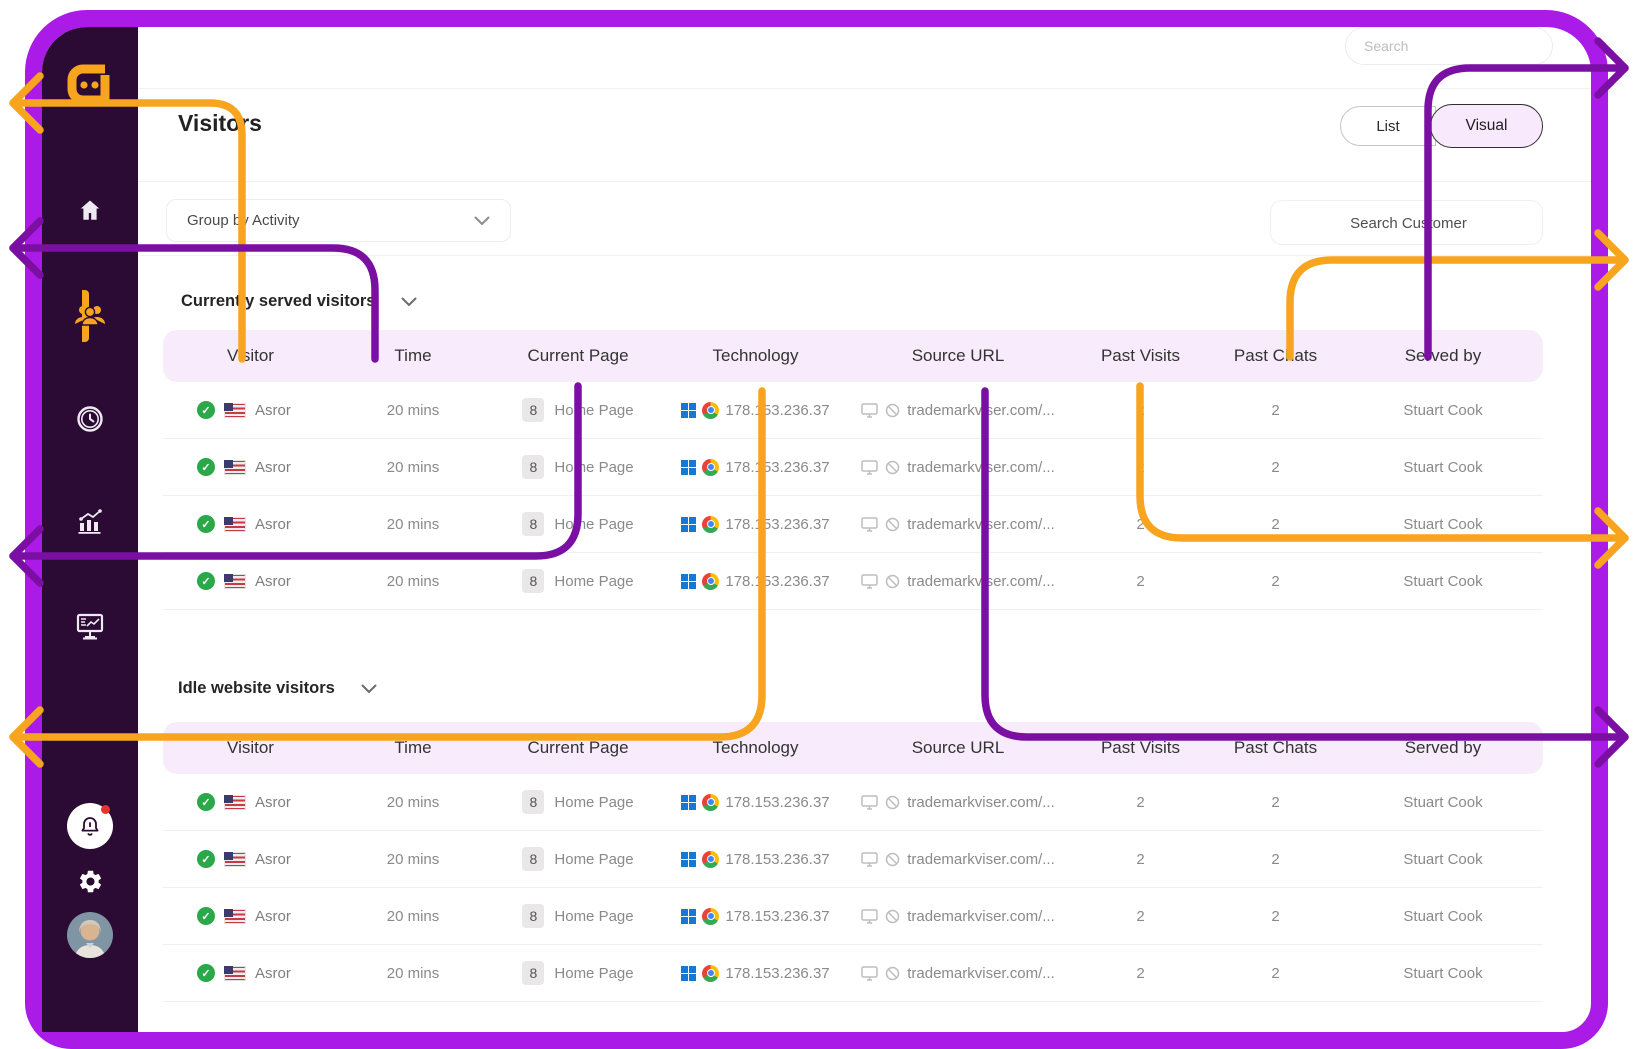  I want to click on sidebar-item-notifications, so click(90, 826).